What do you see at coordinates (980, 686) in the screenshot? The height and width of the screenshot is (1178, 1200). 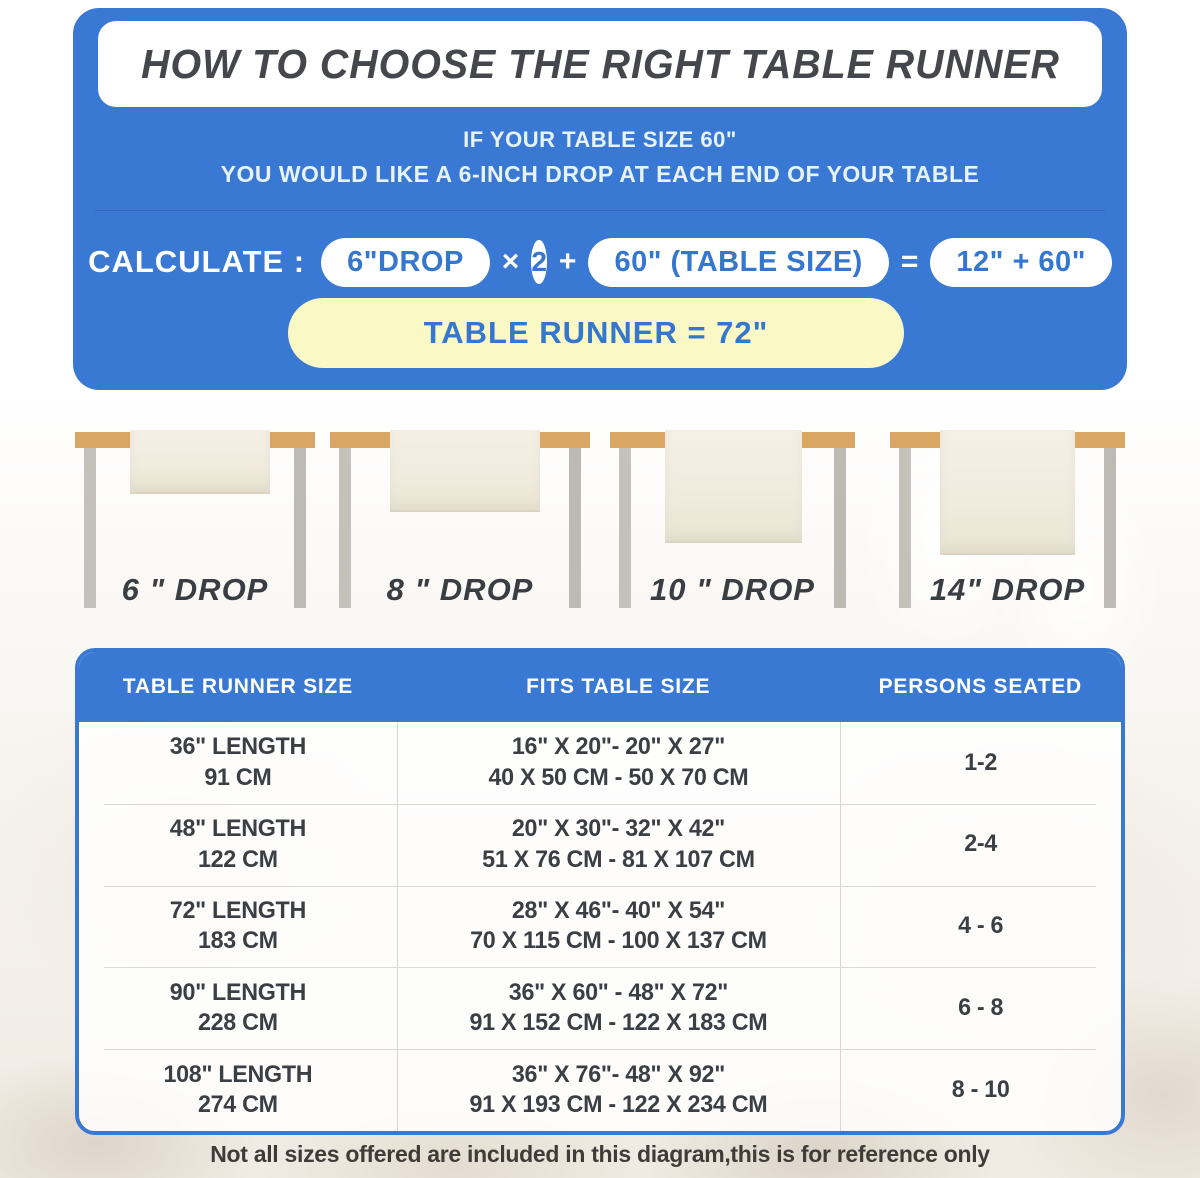 I see `column-header-persons: PERSONS SEATED` at bounding box center [980, 686].